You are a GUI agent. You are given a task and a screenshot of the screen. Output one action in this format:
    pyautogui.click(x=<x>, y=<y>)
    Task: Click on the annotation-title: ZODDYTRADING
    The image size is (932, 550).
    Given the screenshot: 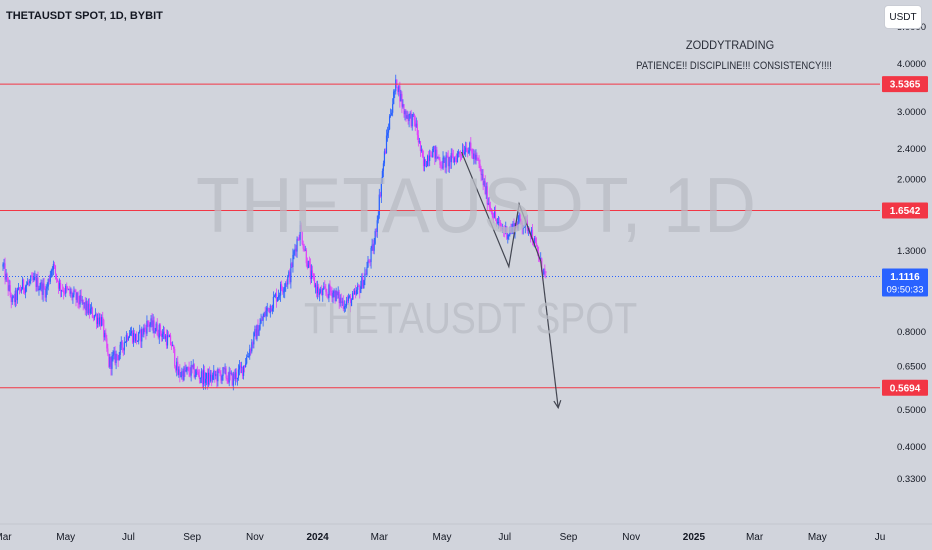 What is the action you would take?
    pyautogui.click(x=730, y=45)
    